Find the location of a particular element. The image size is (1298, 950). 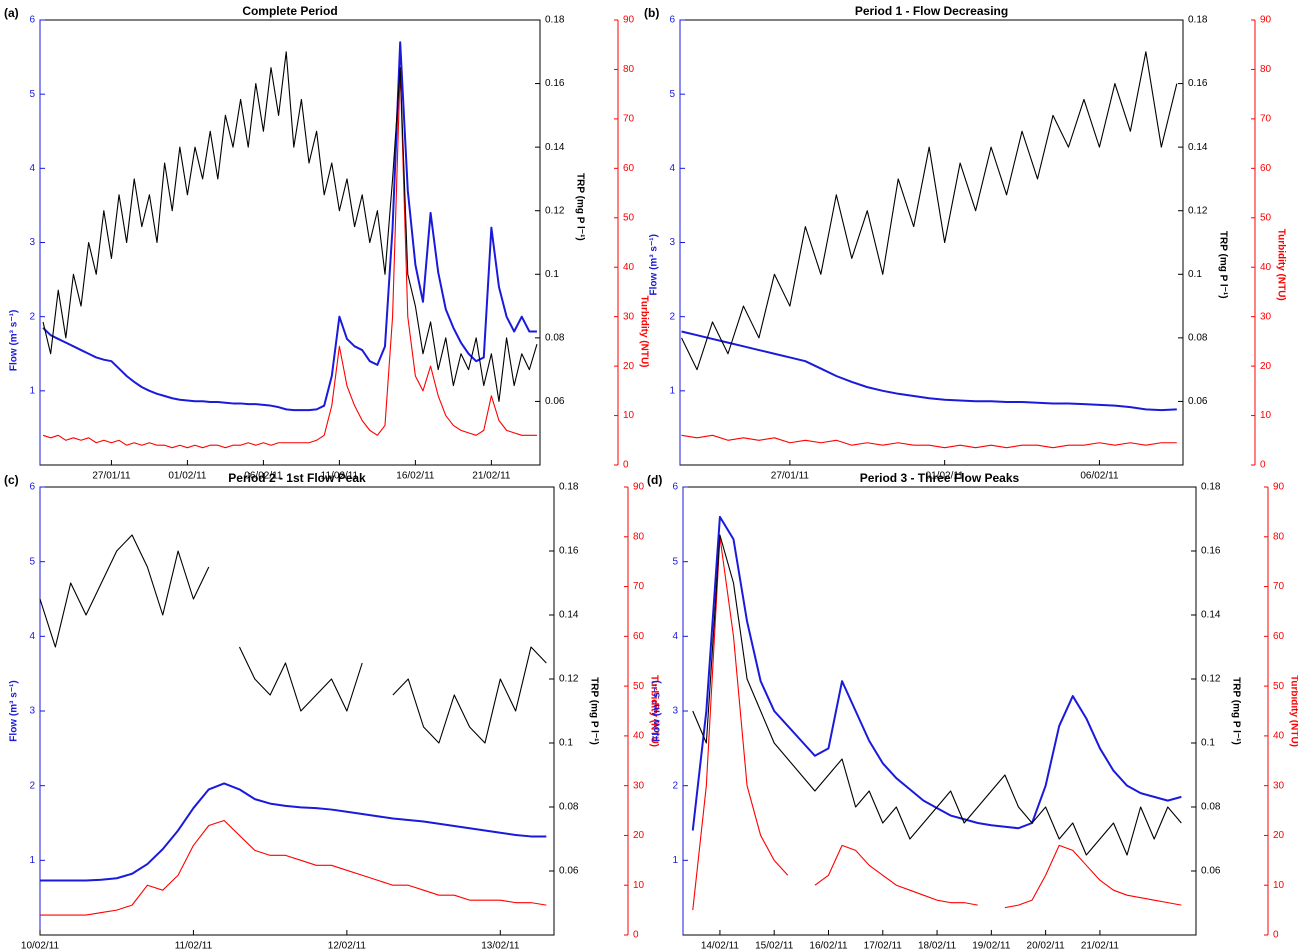

x-tick-label: 06/02/11 is located at coordinates (263, 476).